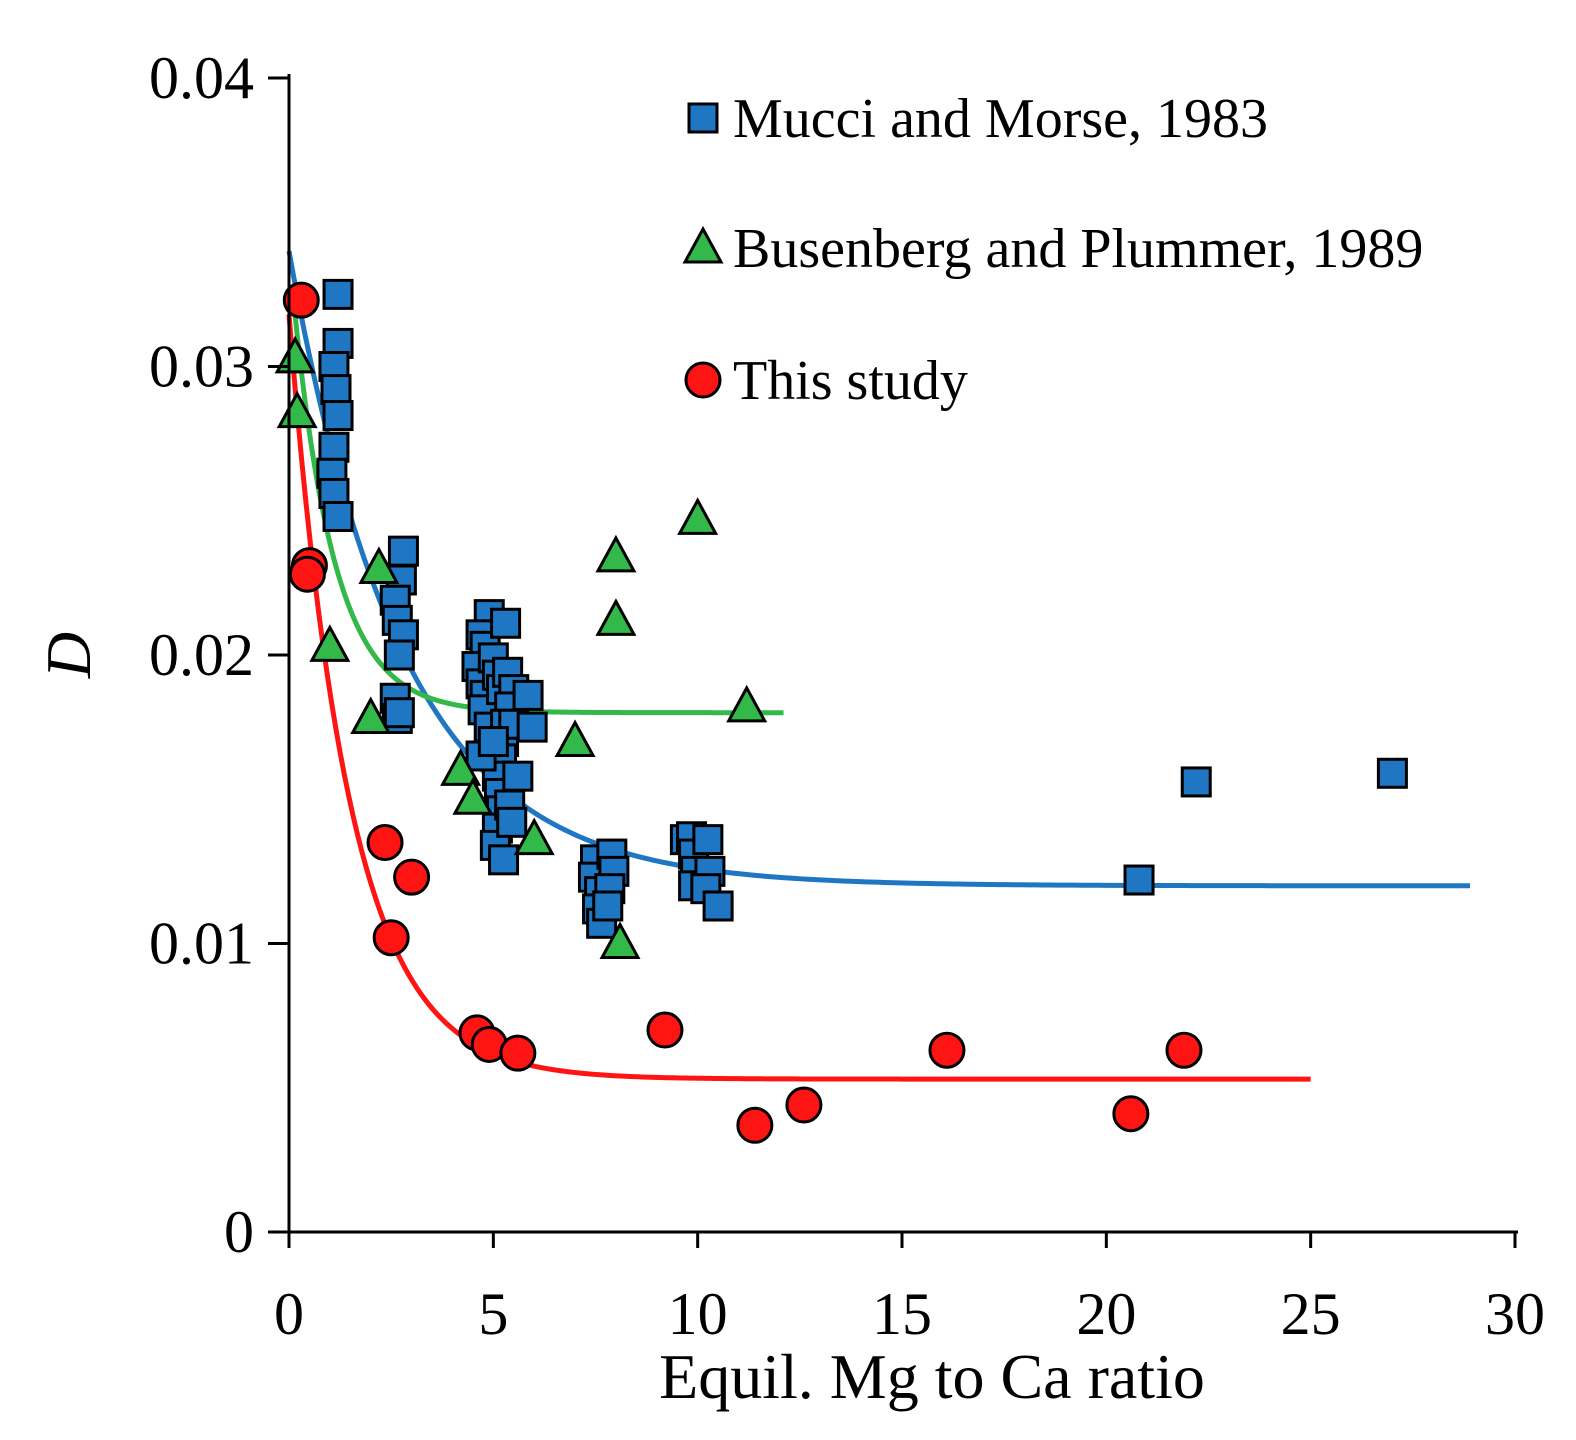 The image size is (1576, 1440). I want to click on x-tick-label: 15, so click(902, 1314).